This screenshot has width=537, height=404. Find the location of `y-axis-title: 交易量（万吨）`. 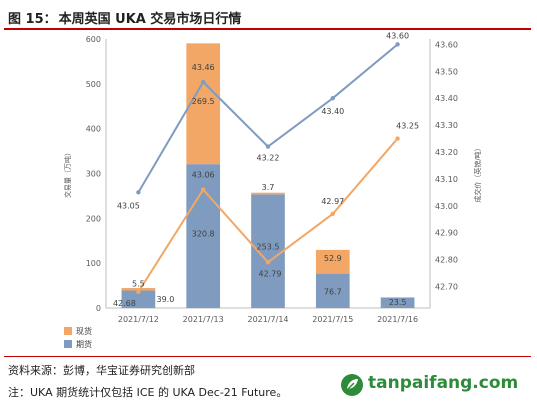

y-axis-title: 交易量（万吨） is located at coordinates (67, 173).